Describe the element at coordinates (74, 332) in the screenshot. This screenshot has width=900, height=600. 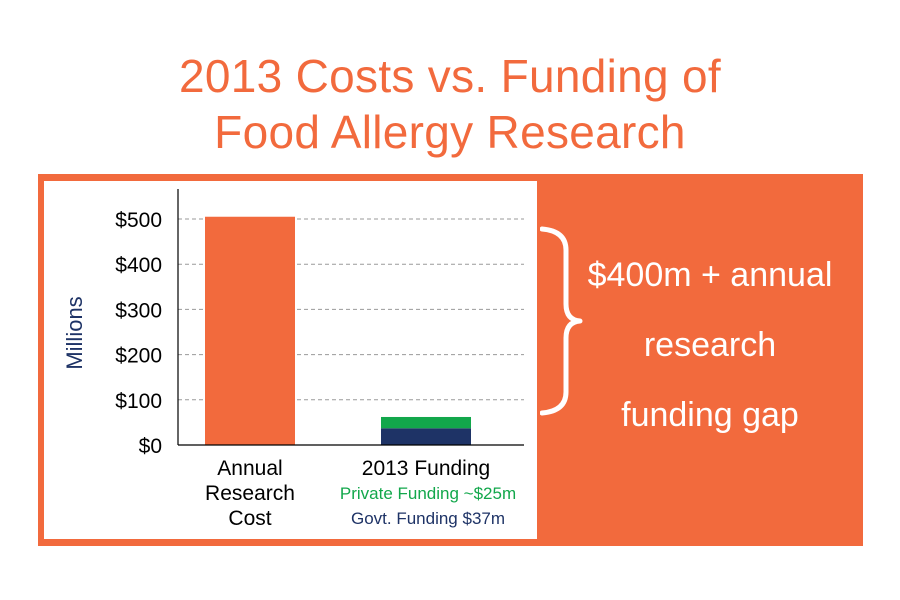
I see `y-axis-label: Millions` at that location.